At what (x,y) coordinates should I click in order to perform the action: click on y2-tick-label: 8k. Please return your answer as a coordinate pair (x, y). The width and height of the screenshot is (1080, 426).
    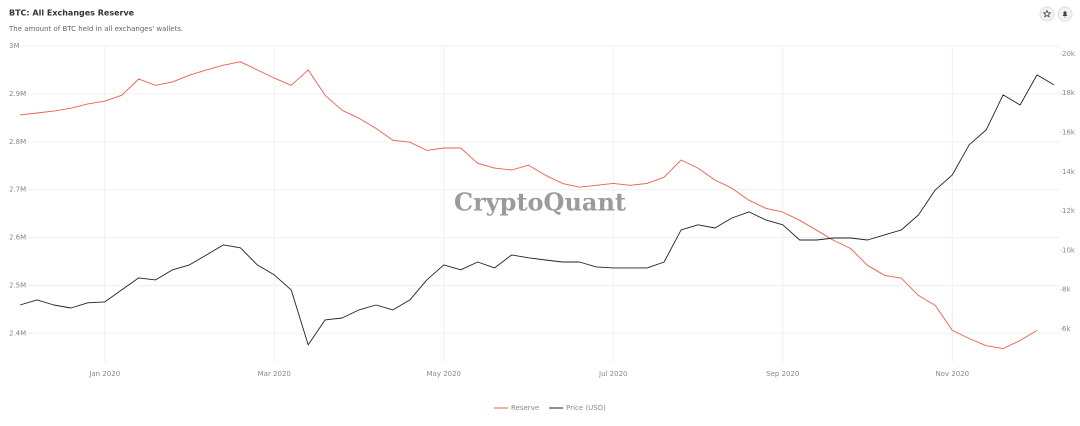
    Looking at the image, I should click on (1066, 290).